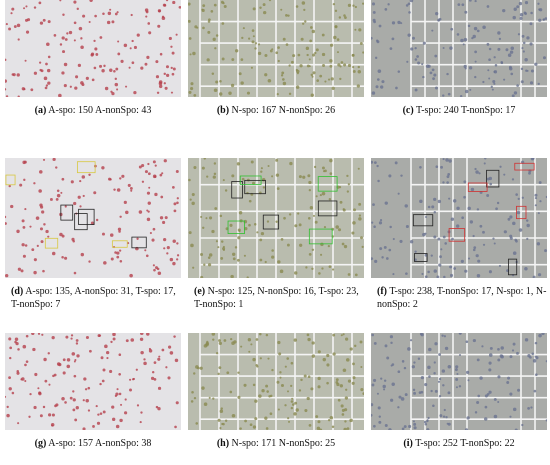 Image resolution: width=550 pixels, height=465 pixels. I want to click on panel-label: (g), so click(40, 443).